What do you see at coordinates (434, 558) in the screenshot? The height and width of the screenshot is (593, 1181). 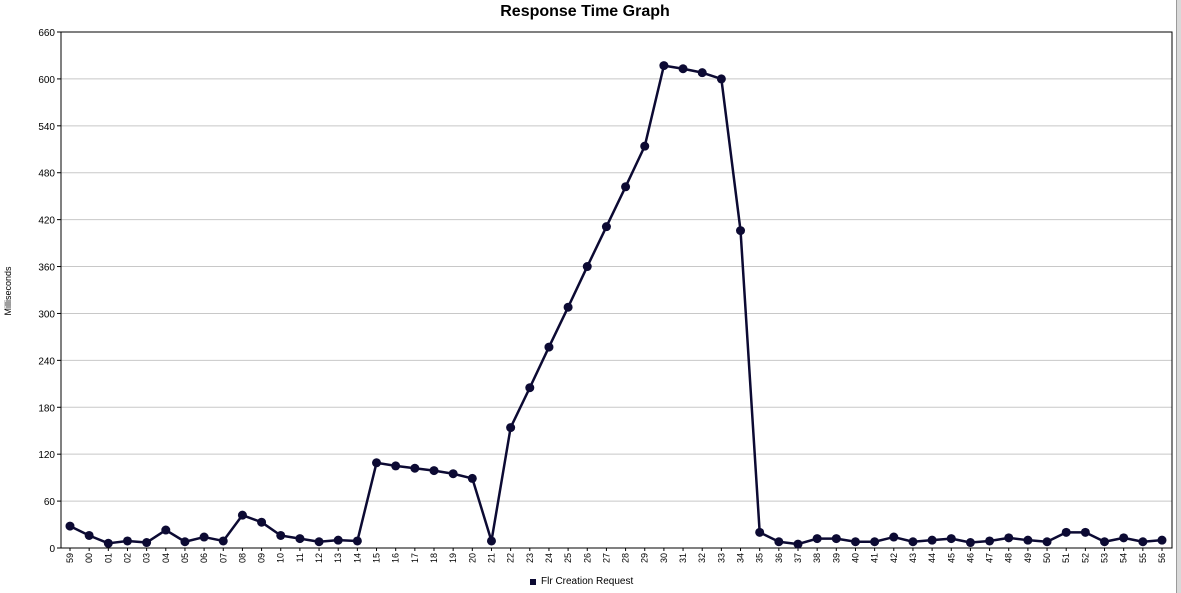 I see `x-tick-label: 18` at bounding box center [434, 558].